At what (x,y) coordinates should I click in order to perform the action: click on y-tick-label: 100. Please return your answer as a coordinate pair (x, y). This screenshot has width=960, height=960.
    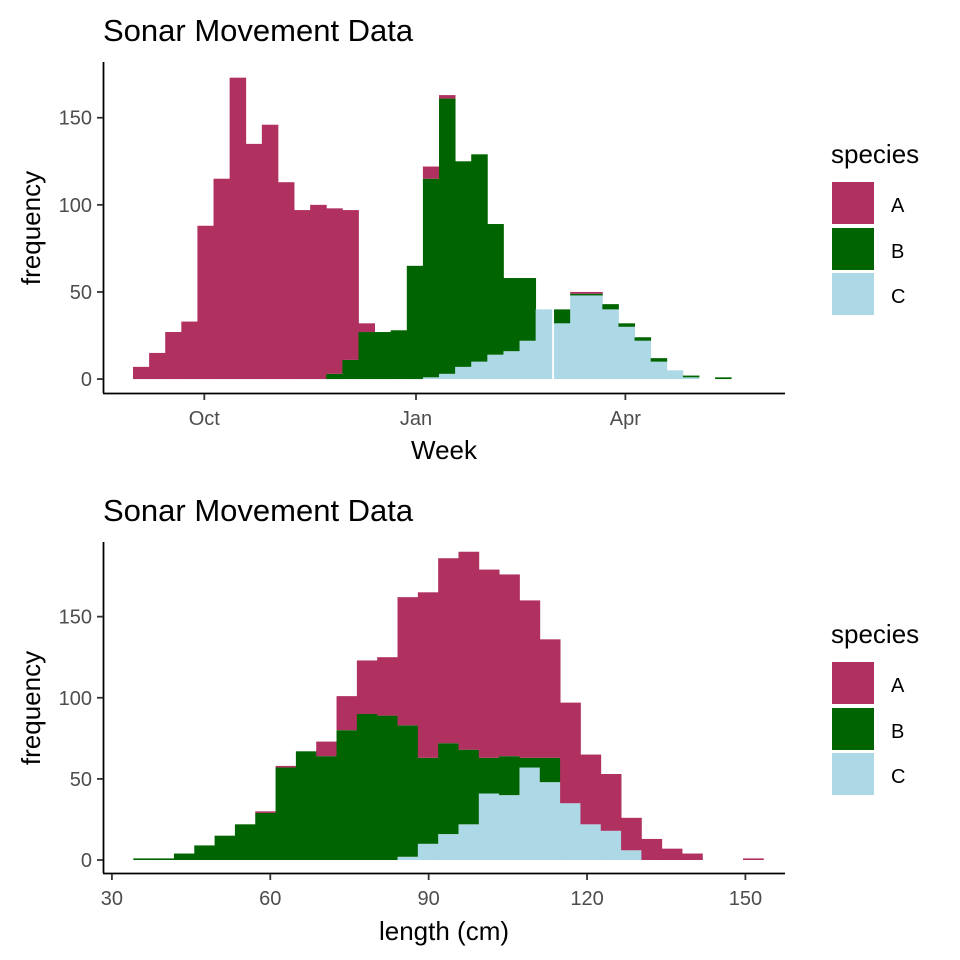
    Looking at the image, I should click on (75, 699).